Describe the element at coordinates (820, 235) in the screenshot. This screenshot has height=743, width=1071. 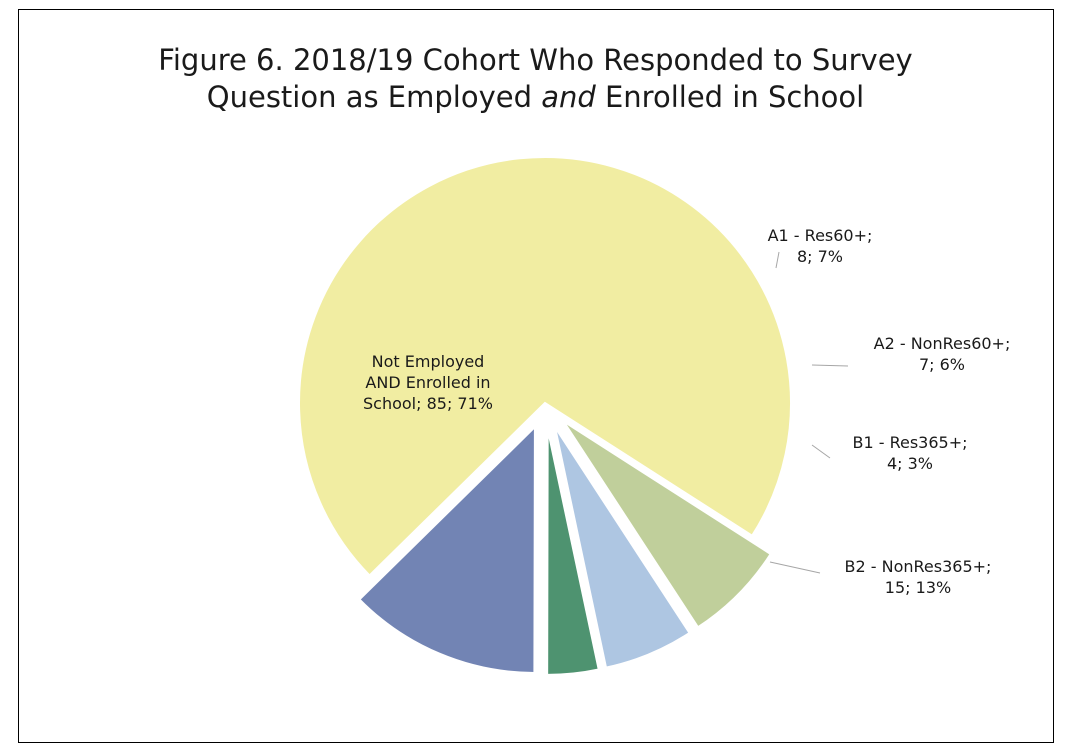
I see `data-label-2-line-1: A1 - Res60+;` at that location.